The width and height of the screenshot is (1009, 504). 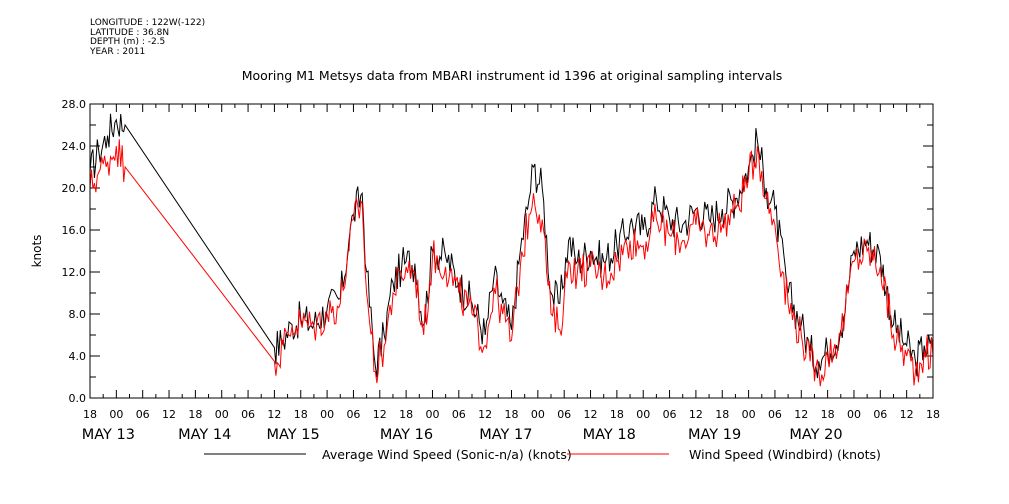 What do you see at coordinates (292, 435) in the screenshot?
I see `x-day-label: MAY 15` at bounding box center [292, 435].